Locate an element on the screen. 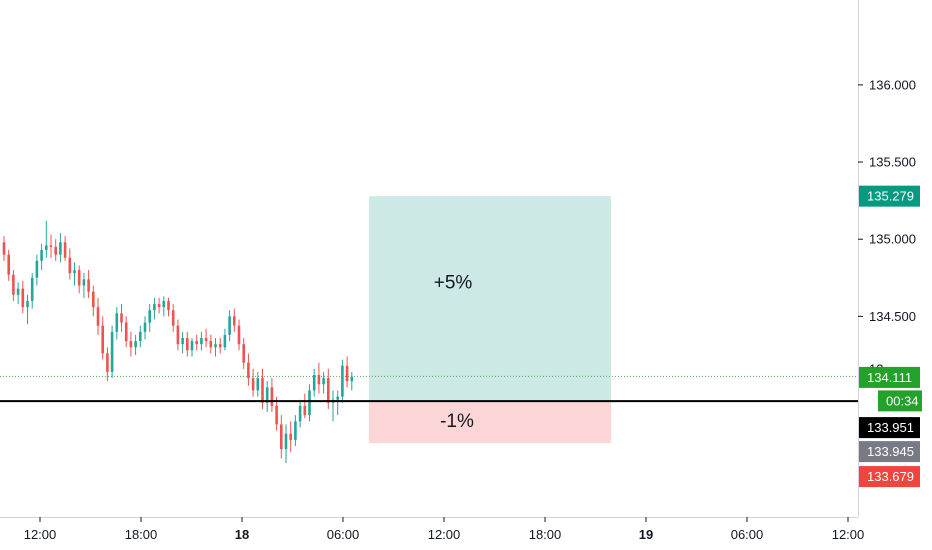 The image size is (932, 550). last-price-tag: 134.111 is located at coordinates (889, 377).